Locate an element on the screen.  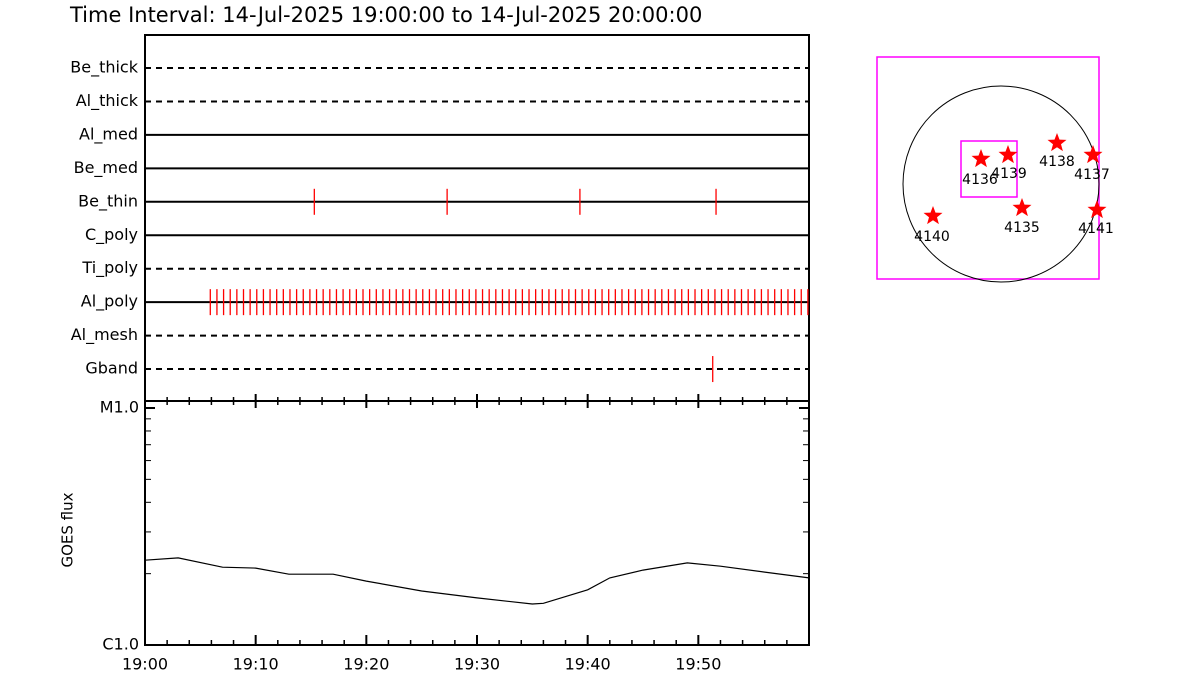
region-label: 4137 is located at coordinates (1092, 175).